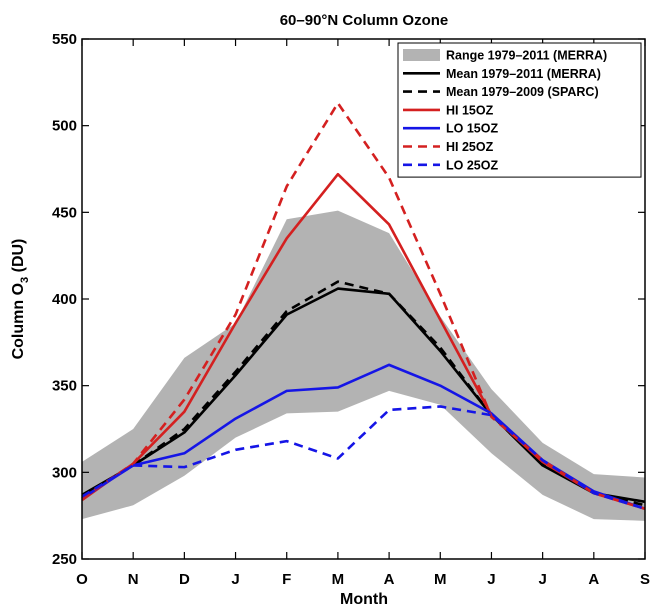  Describe the element at coordinates (133, 579) in the screenshot. I see `x-tick-label: N` at that location.